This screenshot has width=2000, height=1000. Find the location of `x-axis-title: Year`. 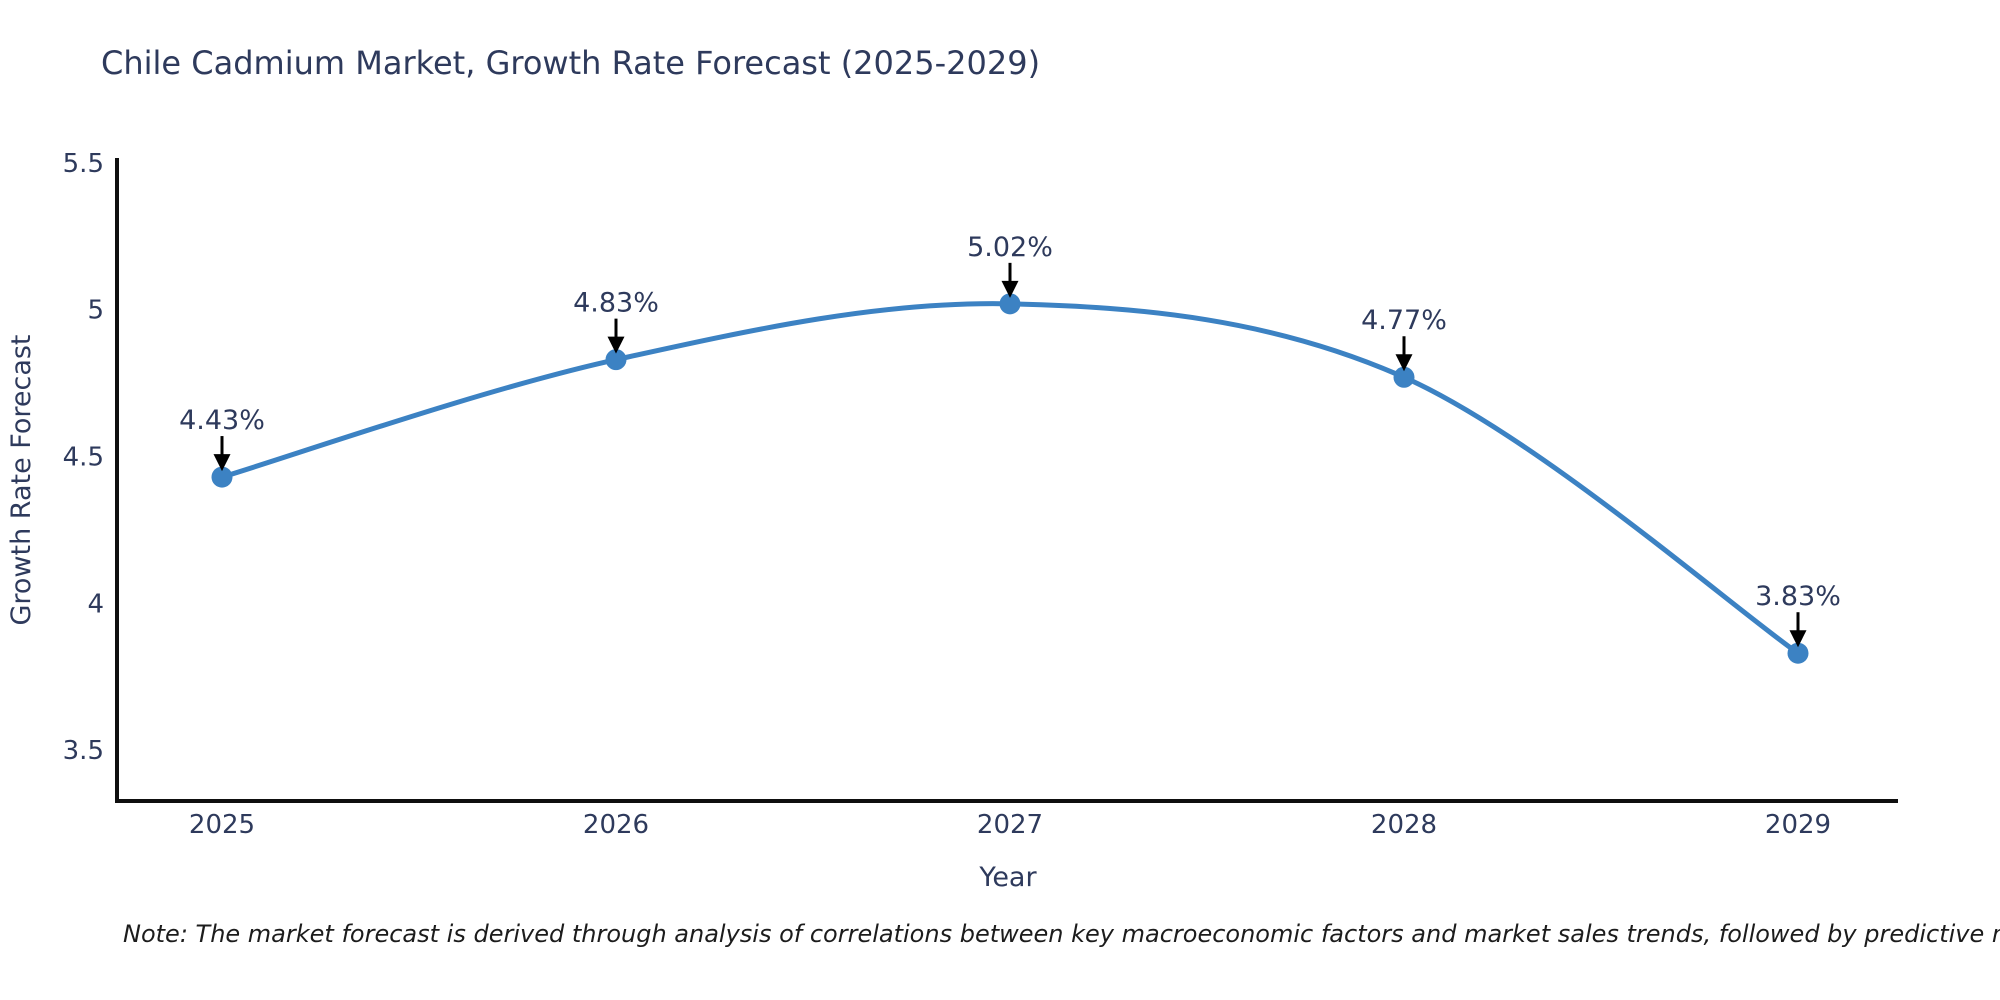

x-axis-title: Year is located at coordinates (1007, 877).